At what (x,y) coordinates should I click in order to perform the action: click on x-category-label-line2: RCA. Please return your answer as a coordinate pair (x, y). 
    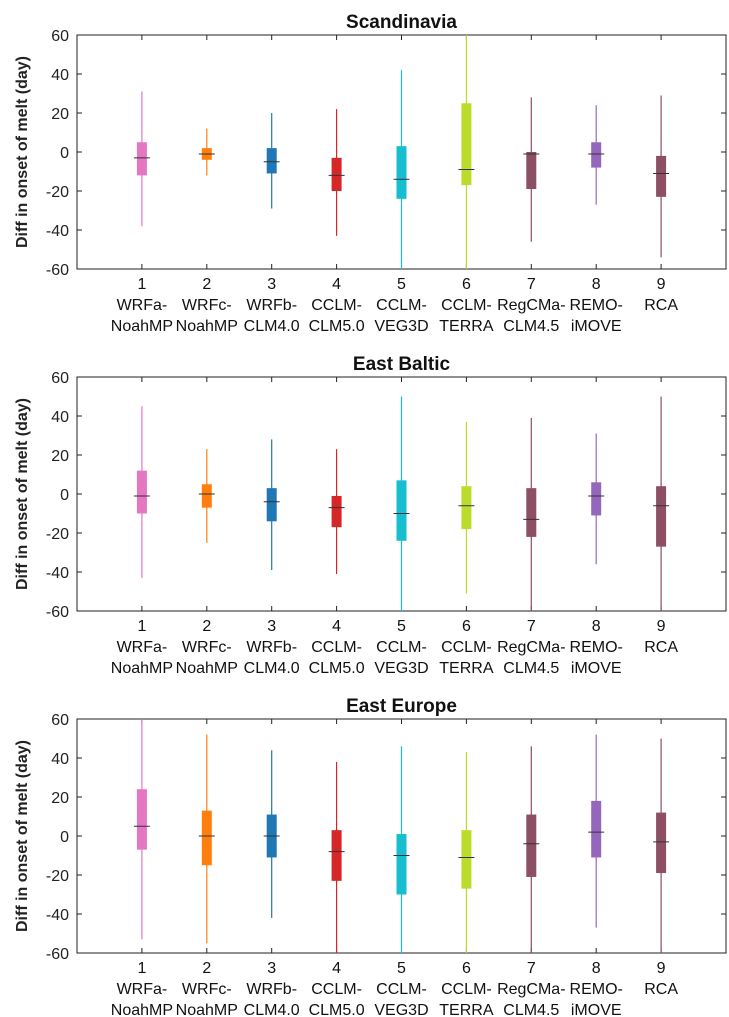
    Looking at the image, I should click on (661, 305).